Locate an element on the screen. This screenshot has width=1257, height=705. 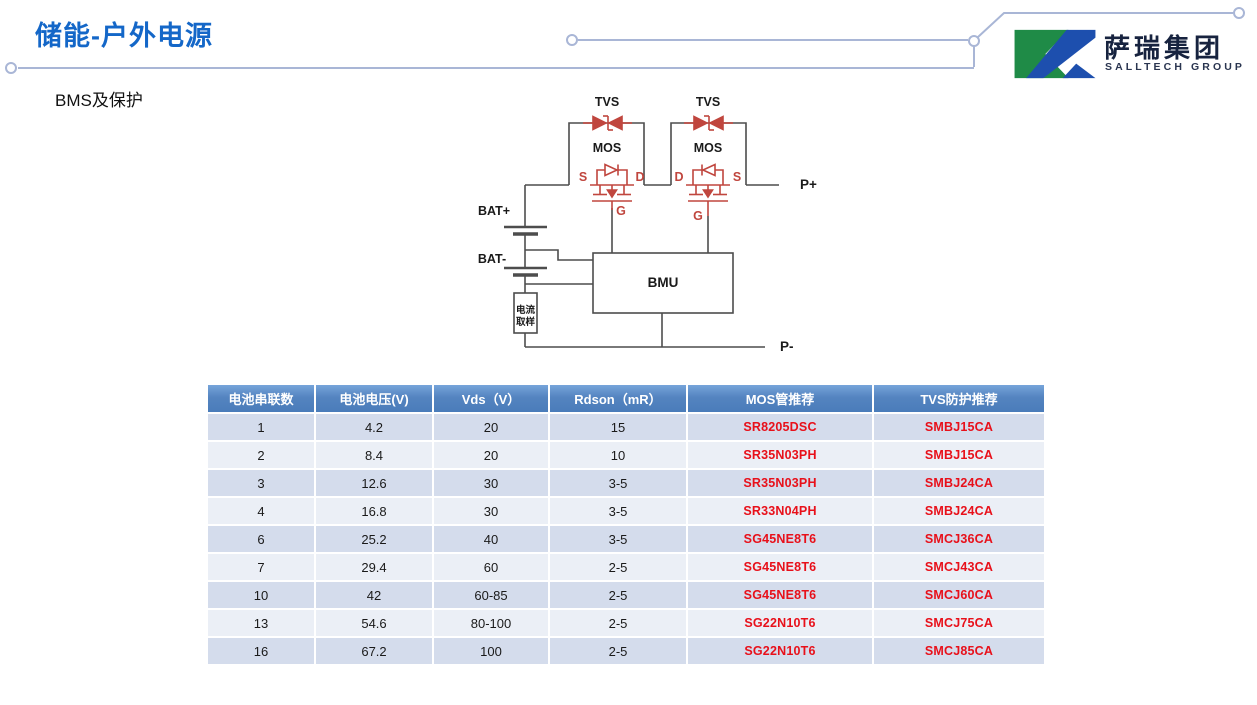
table-row: 1 4.2 20 15 SR8205DSC SMBJ15CA is located at coordinates (626, 426).